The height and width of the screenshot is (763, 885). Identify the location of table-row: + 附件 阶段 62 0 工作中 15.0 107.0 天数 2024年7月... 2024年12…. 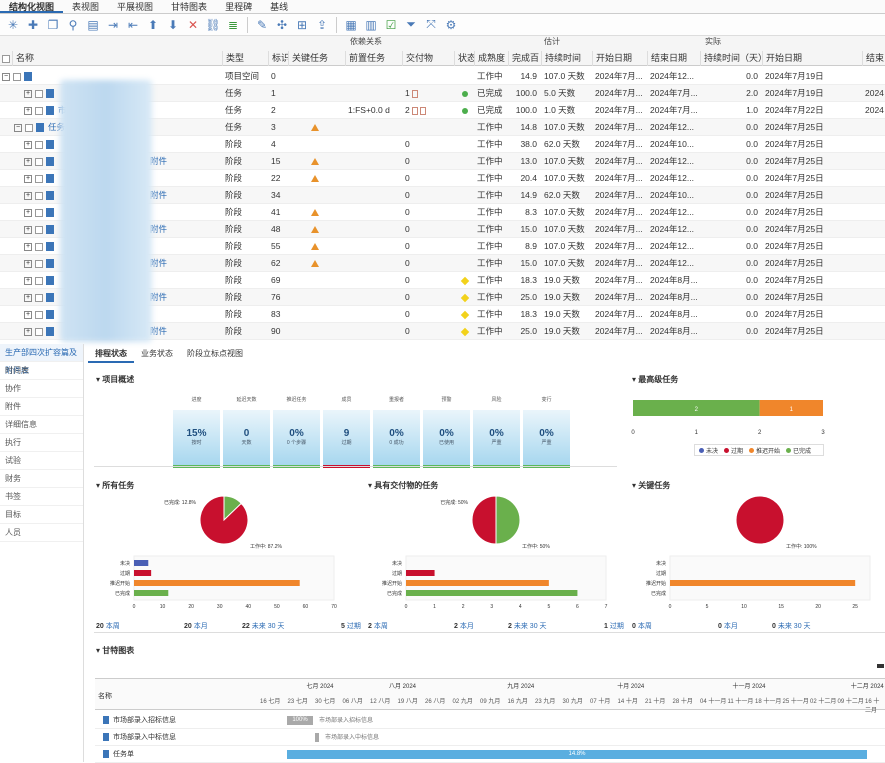
(442, 263).